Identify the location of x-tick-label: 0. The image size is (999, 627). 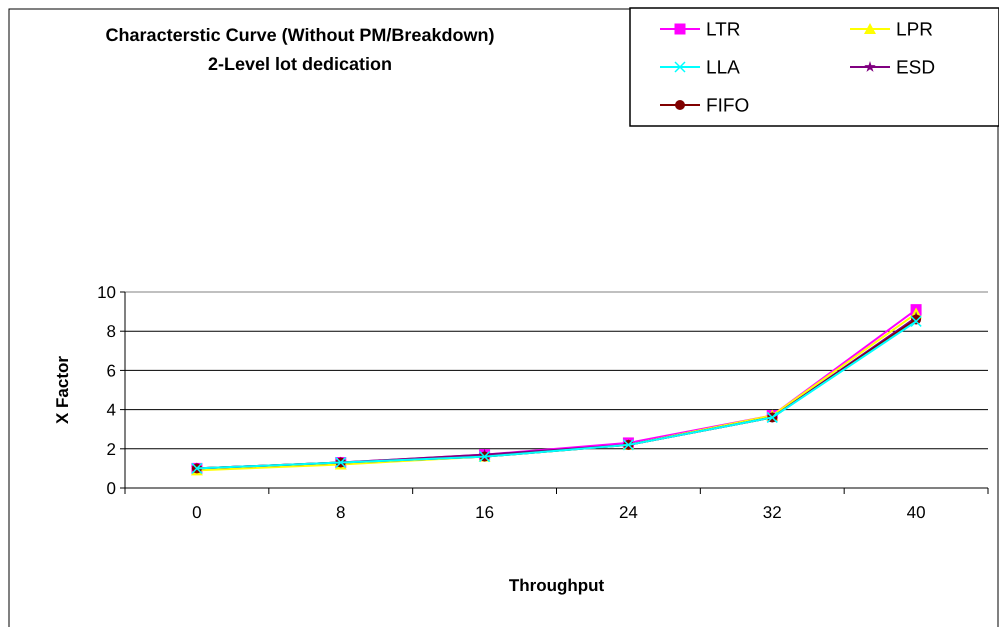
(197, 512).